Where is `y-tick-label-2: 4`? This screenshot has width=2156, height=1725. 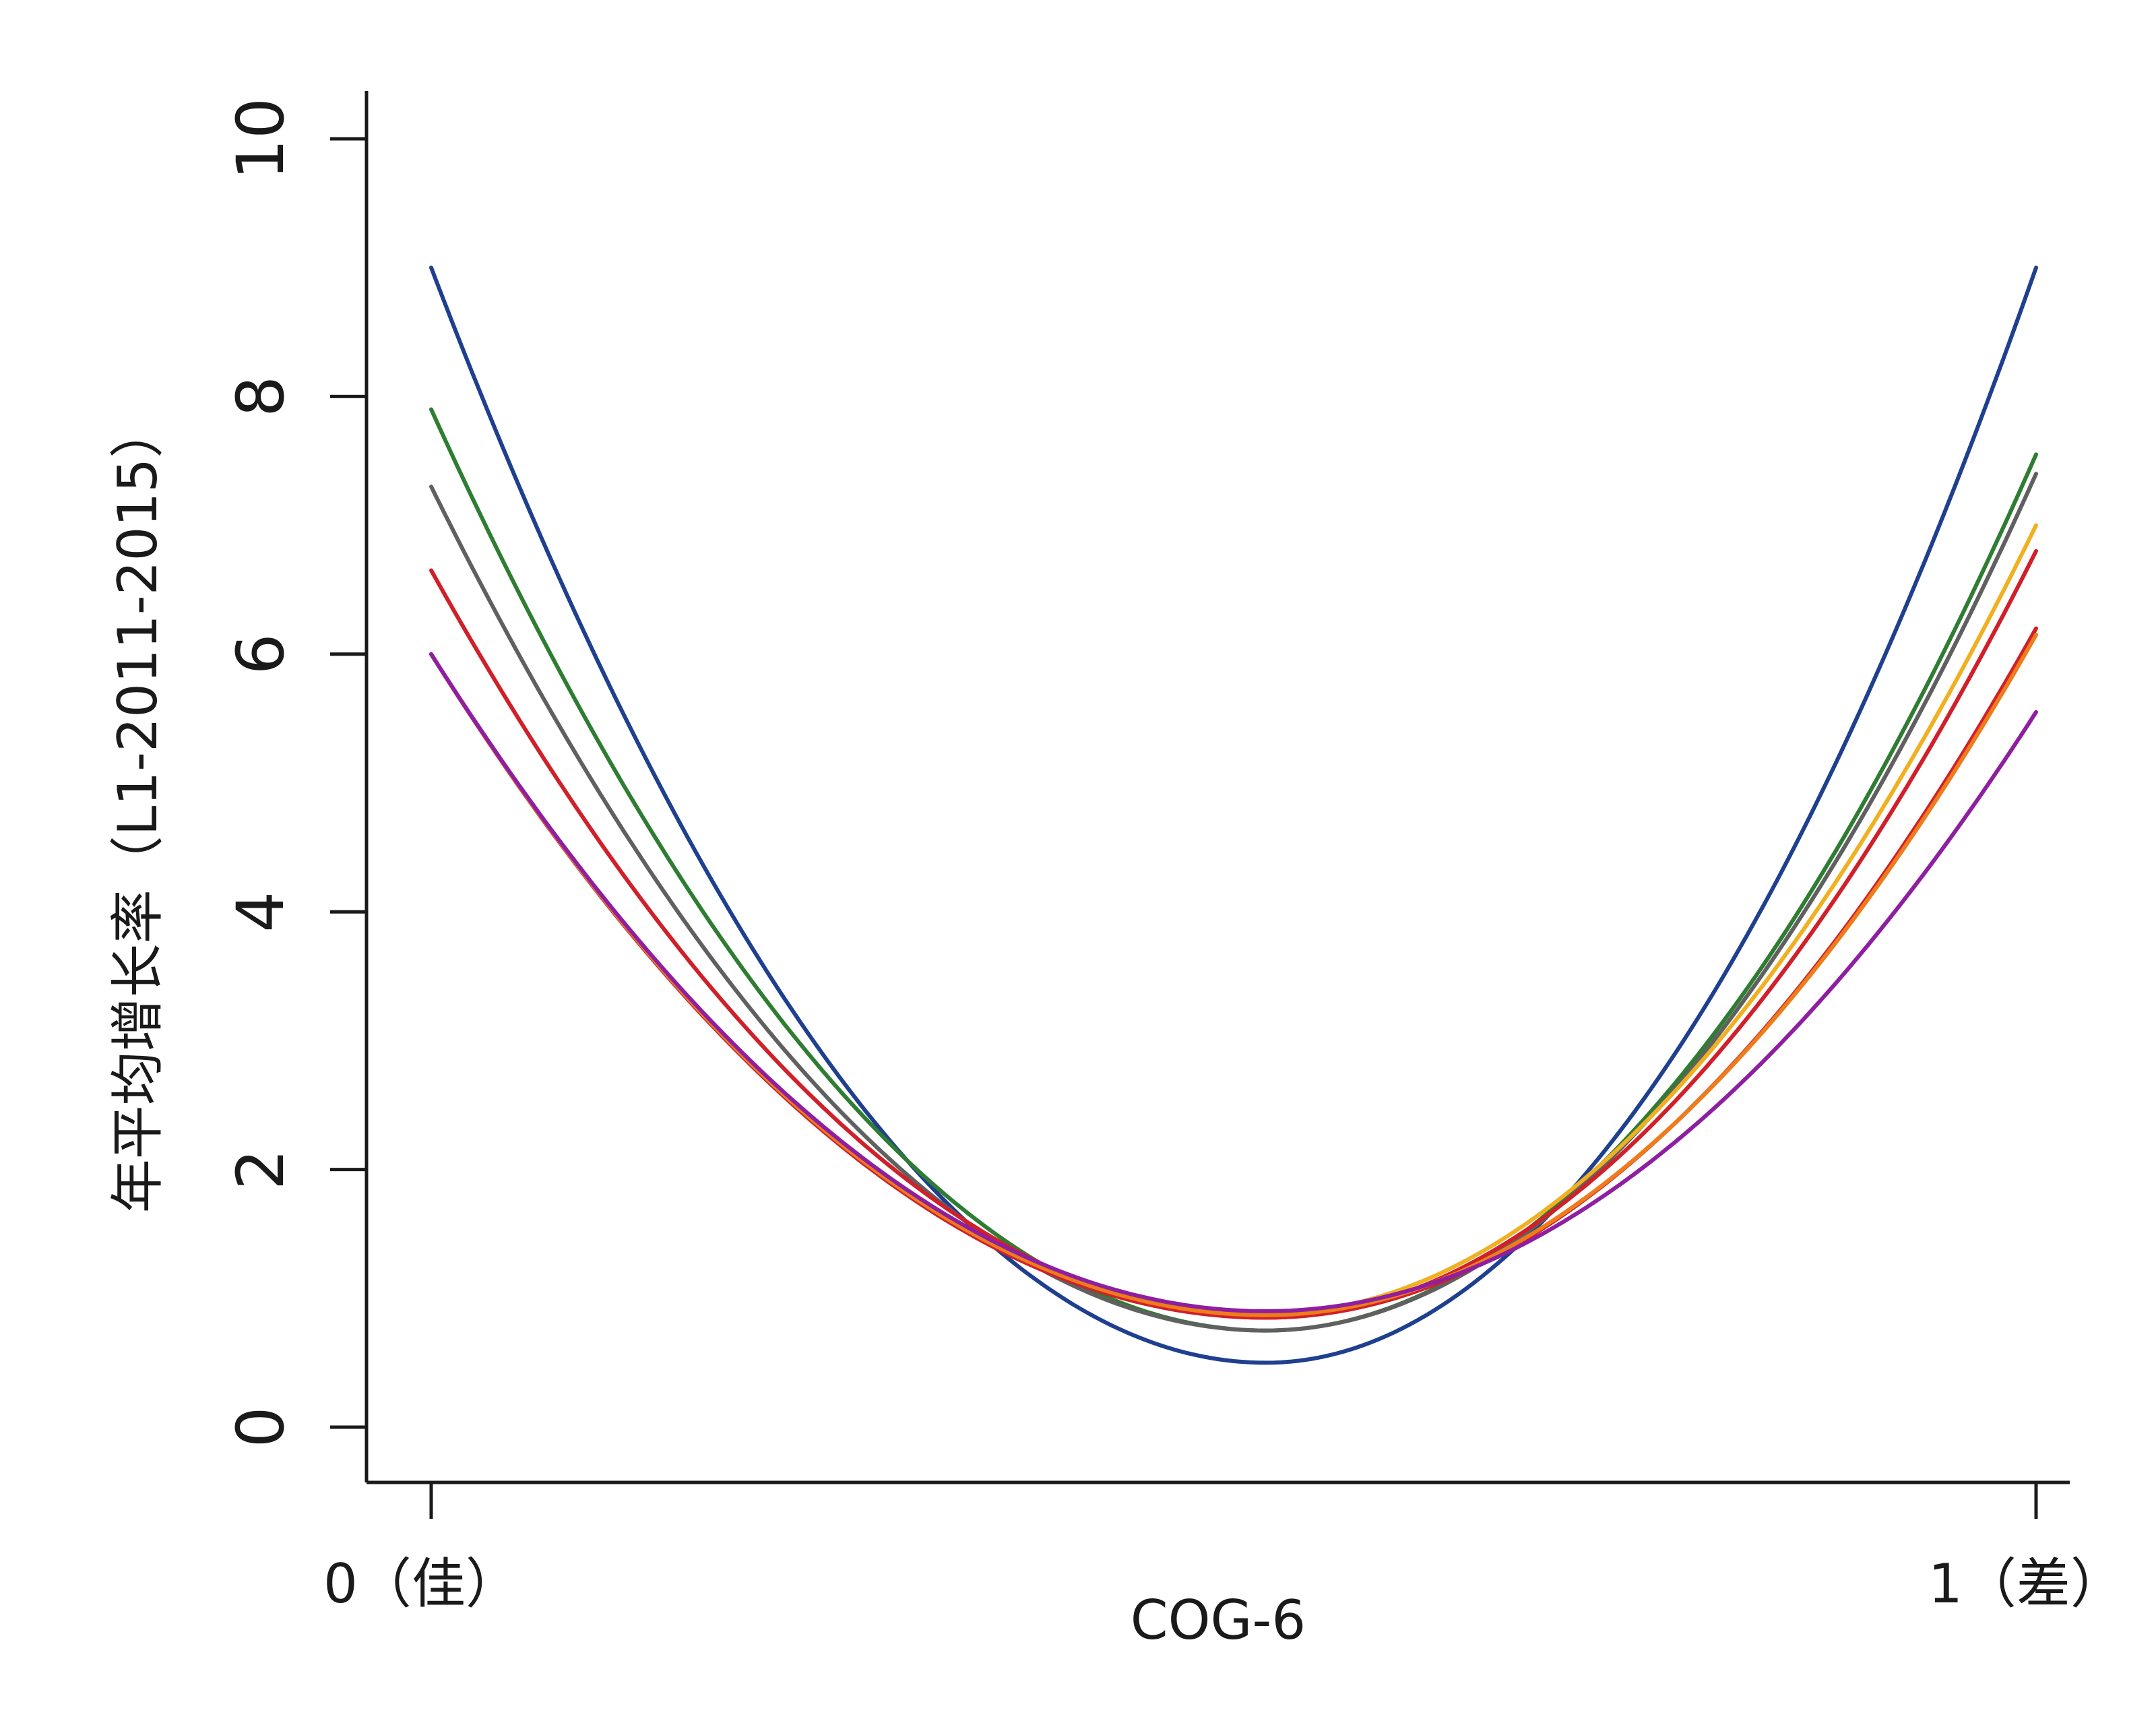 y-tick-label-2: 4 is located at coordinates (260, 912).